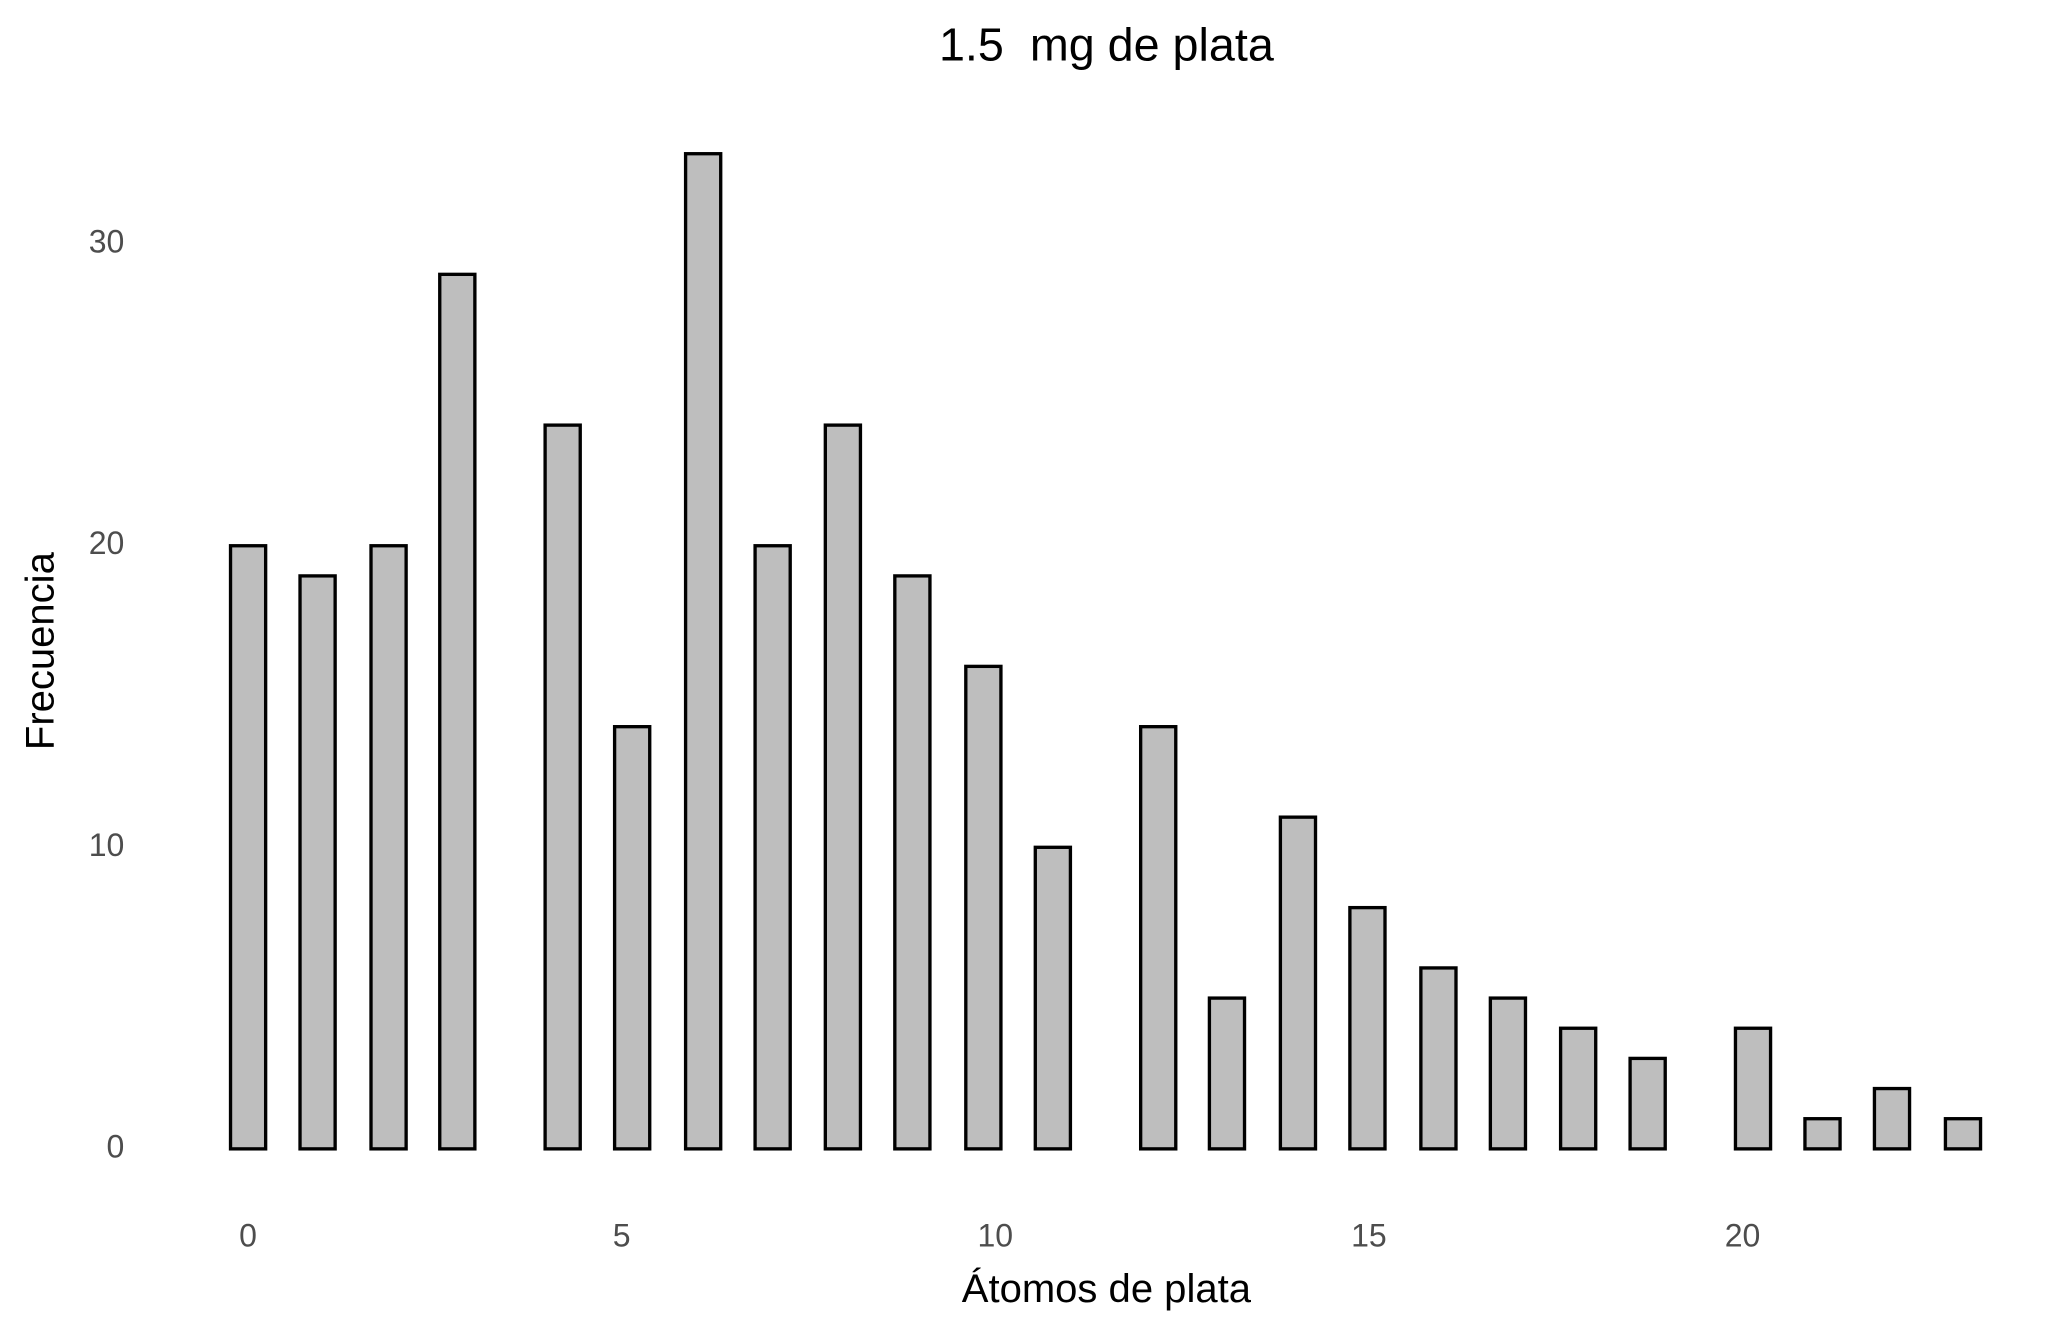  What do you see at coordinates (622, 1236) in the screenshot?
I see `x-tick-label: 5` at bounding box center [622, 1236].